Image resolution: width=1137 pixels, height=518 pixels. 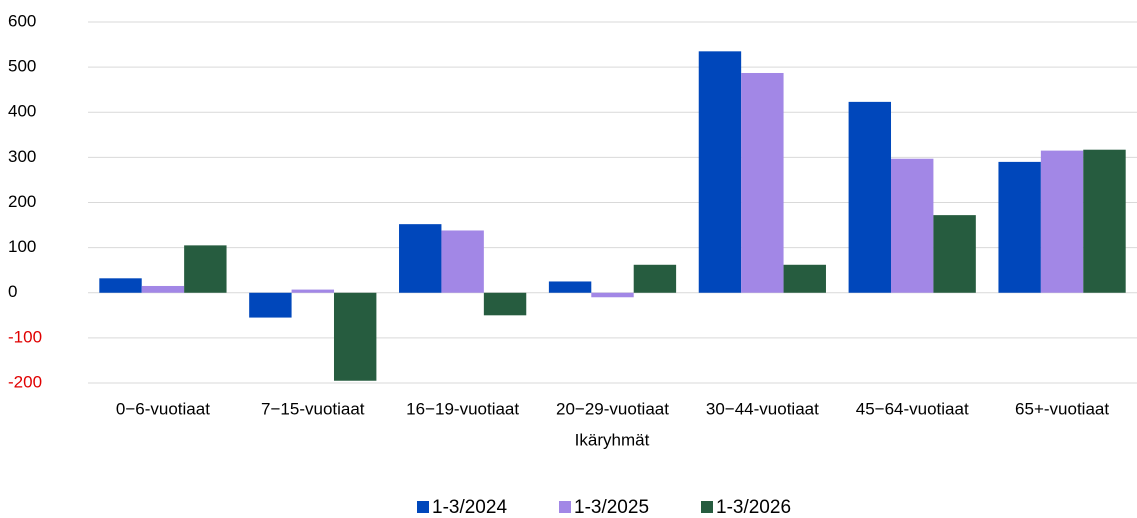 What do you see at coordinates (163, 408) in the screenshot?
I see `x-tick-label: 0−6-vuotiaat` at bounding box center [163, 408].